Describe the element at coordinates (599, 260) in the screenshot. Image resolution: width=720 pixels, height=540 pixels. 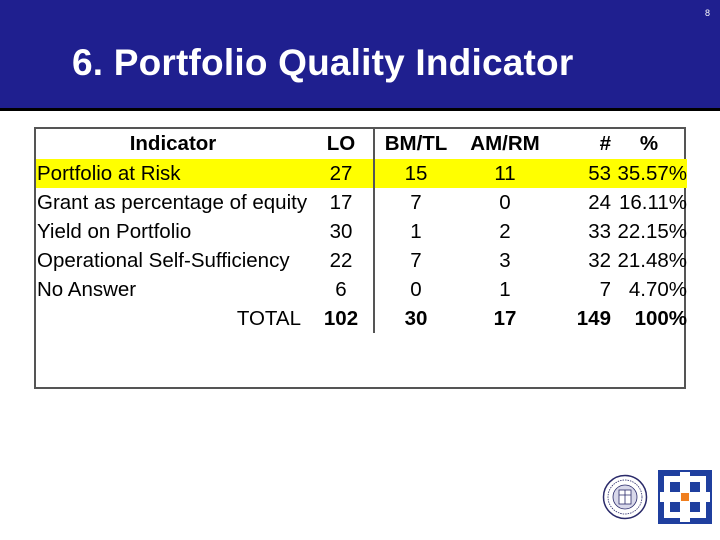
I see `row-count: 32` at that location.